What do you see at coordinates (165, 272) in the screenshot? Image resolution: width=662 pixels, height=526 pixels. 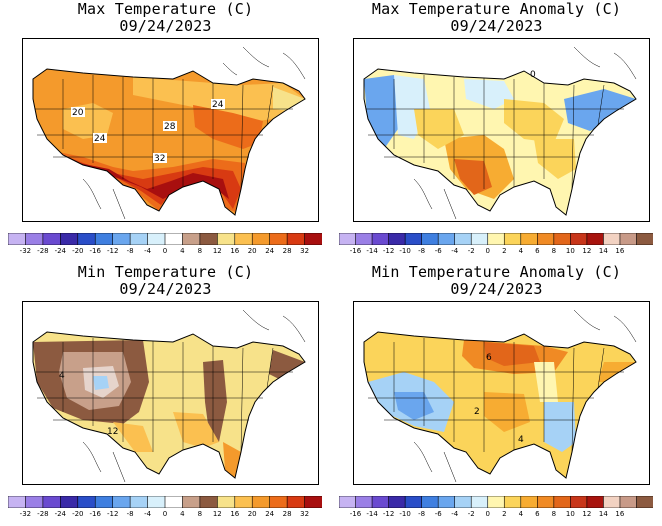 I see `panel-title: Min Temperature (C)` at bounding box center [165, 272].